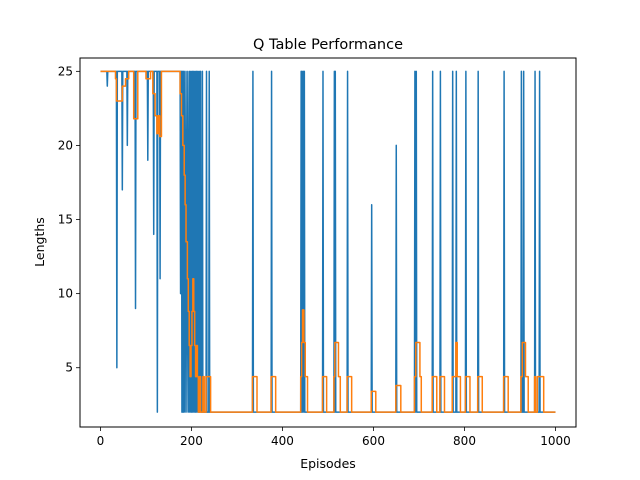 The height and width of the screenshot is (480, 640). I want to click on y-tick-label: 25, so click(65, 71).